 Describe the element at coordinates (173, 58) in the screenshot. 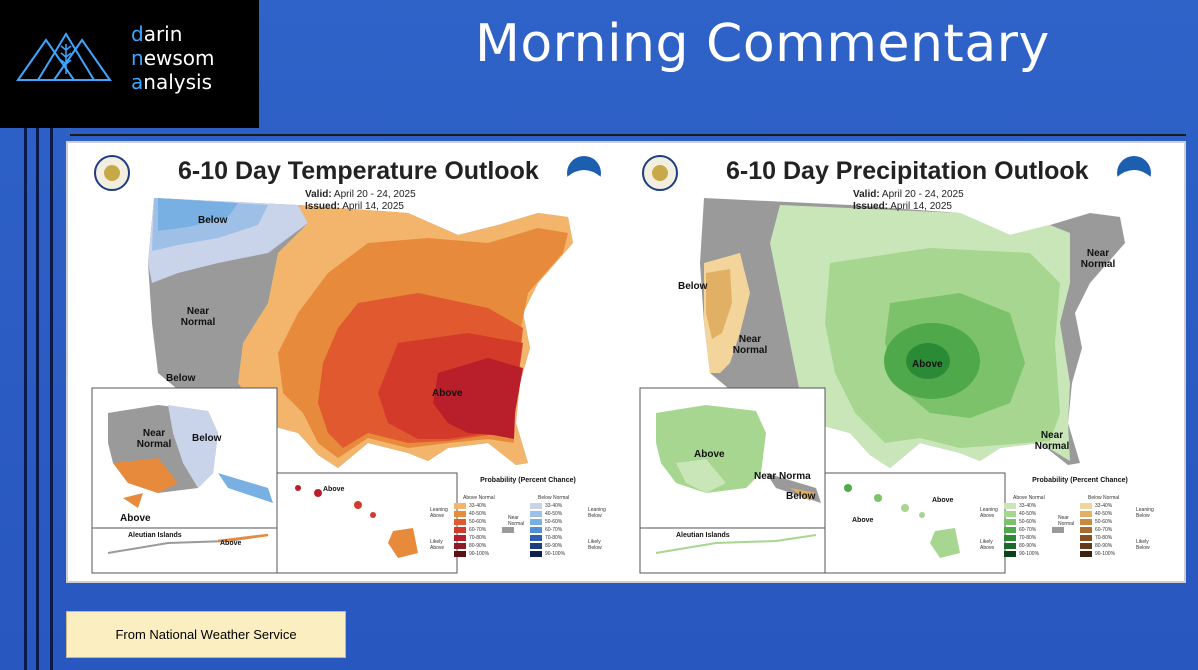

I see `brand-wordmark: darin newsom analysis` at that location.